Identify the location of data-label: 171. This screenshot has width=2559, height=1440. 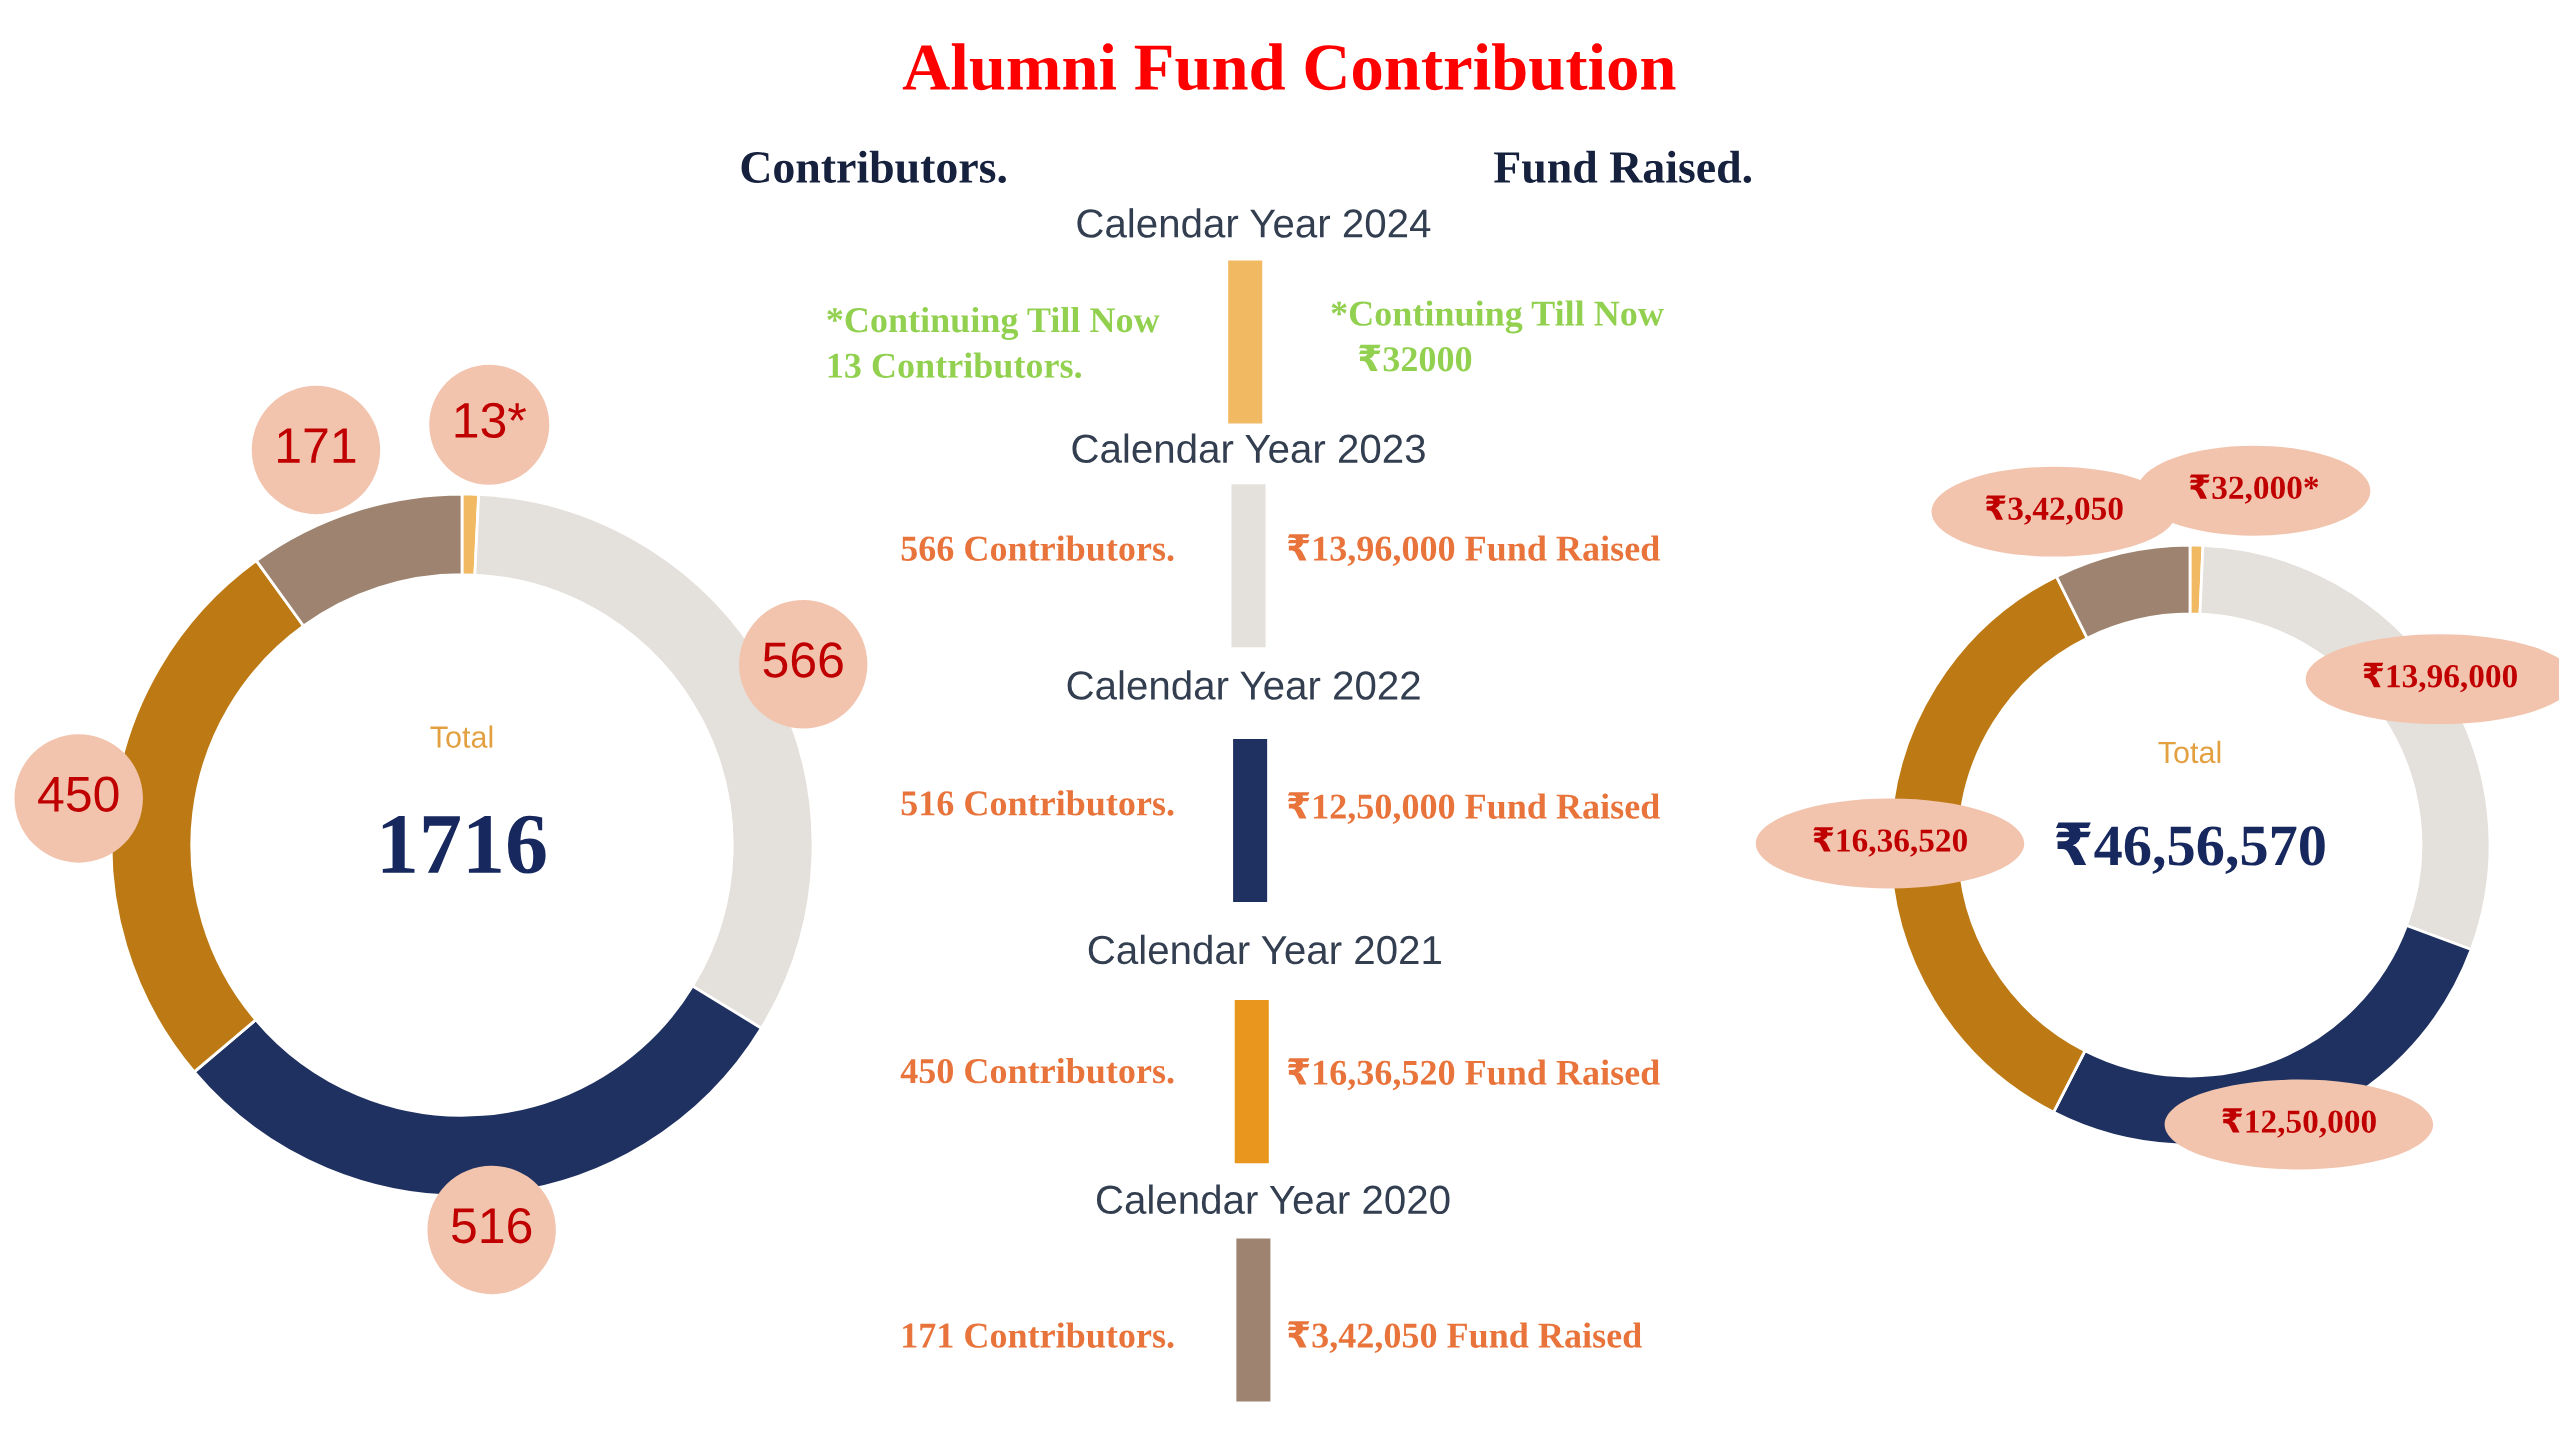
(317, 445).